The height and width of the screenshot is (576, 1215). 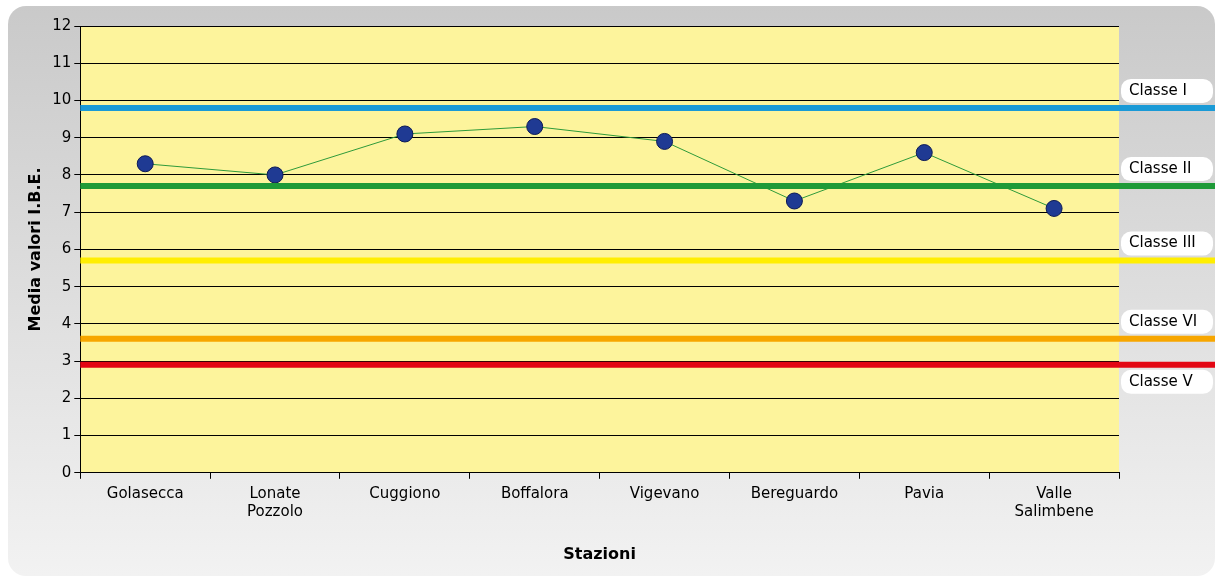 What do you see at coordinates (1161, 380) in the screenshot?
I see `ref-line-label: Classe V` at bounding box center [1161, 380].